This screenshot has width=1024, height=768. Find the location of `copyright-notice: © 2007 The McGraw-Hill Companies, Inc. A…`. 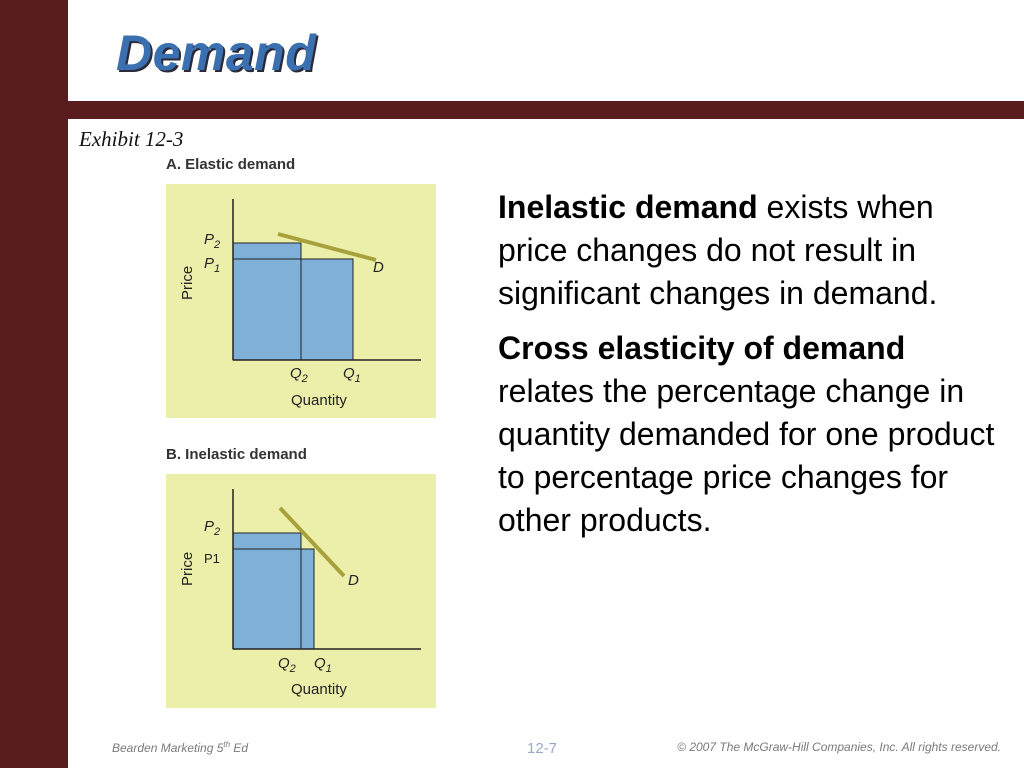

copyright-notice: © 2007 The McGraw-Hill Companies, Inc. A… is located at coordinates (839, 747).